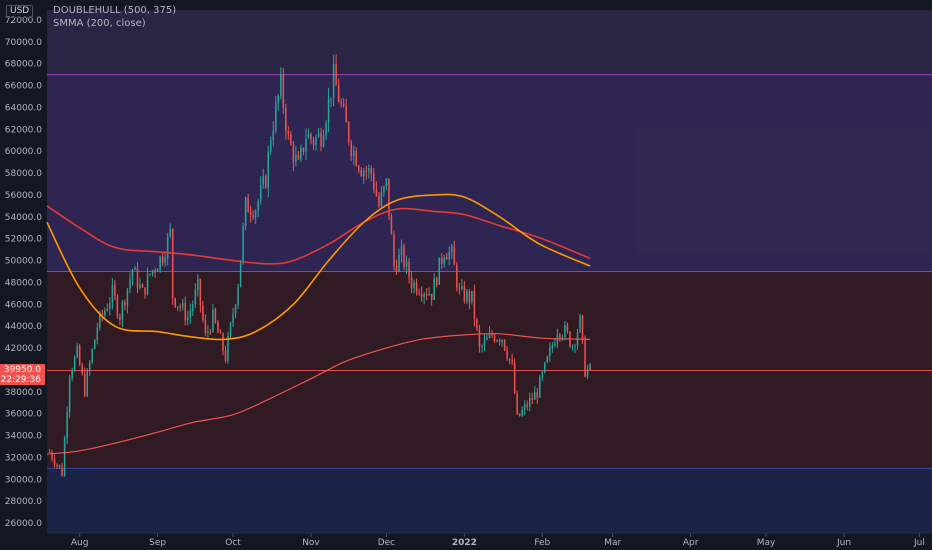 This screenshot has height=550, width=932. What do you see at coordinates (23, 87) in the screenshot?
I see `y-tick-label: 66000.0` at bounding box center [23, 87].